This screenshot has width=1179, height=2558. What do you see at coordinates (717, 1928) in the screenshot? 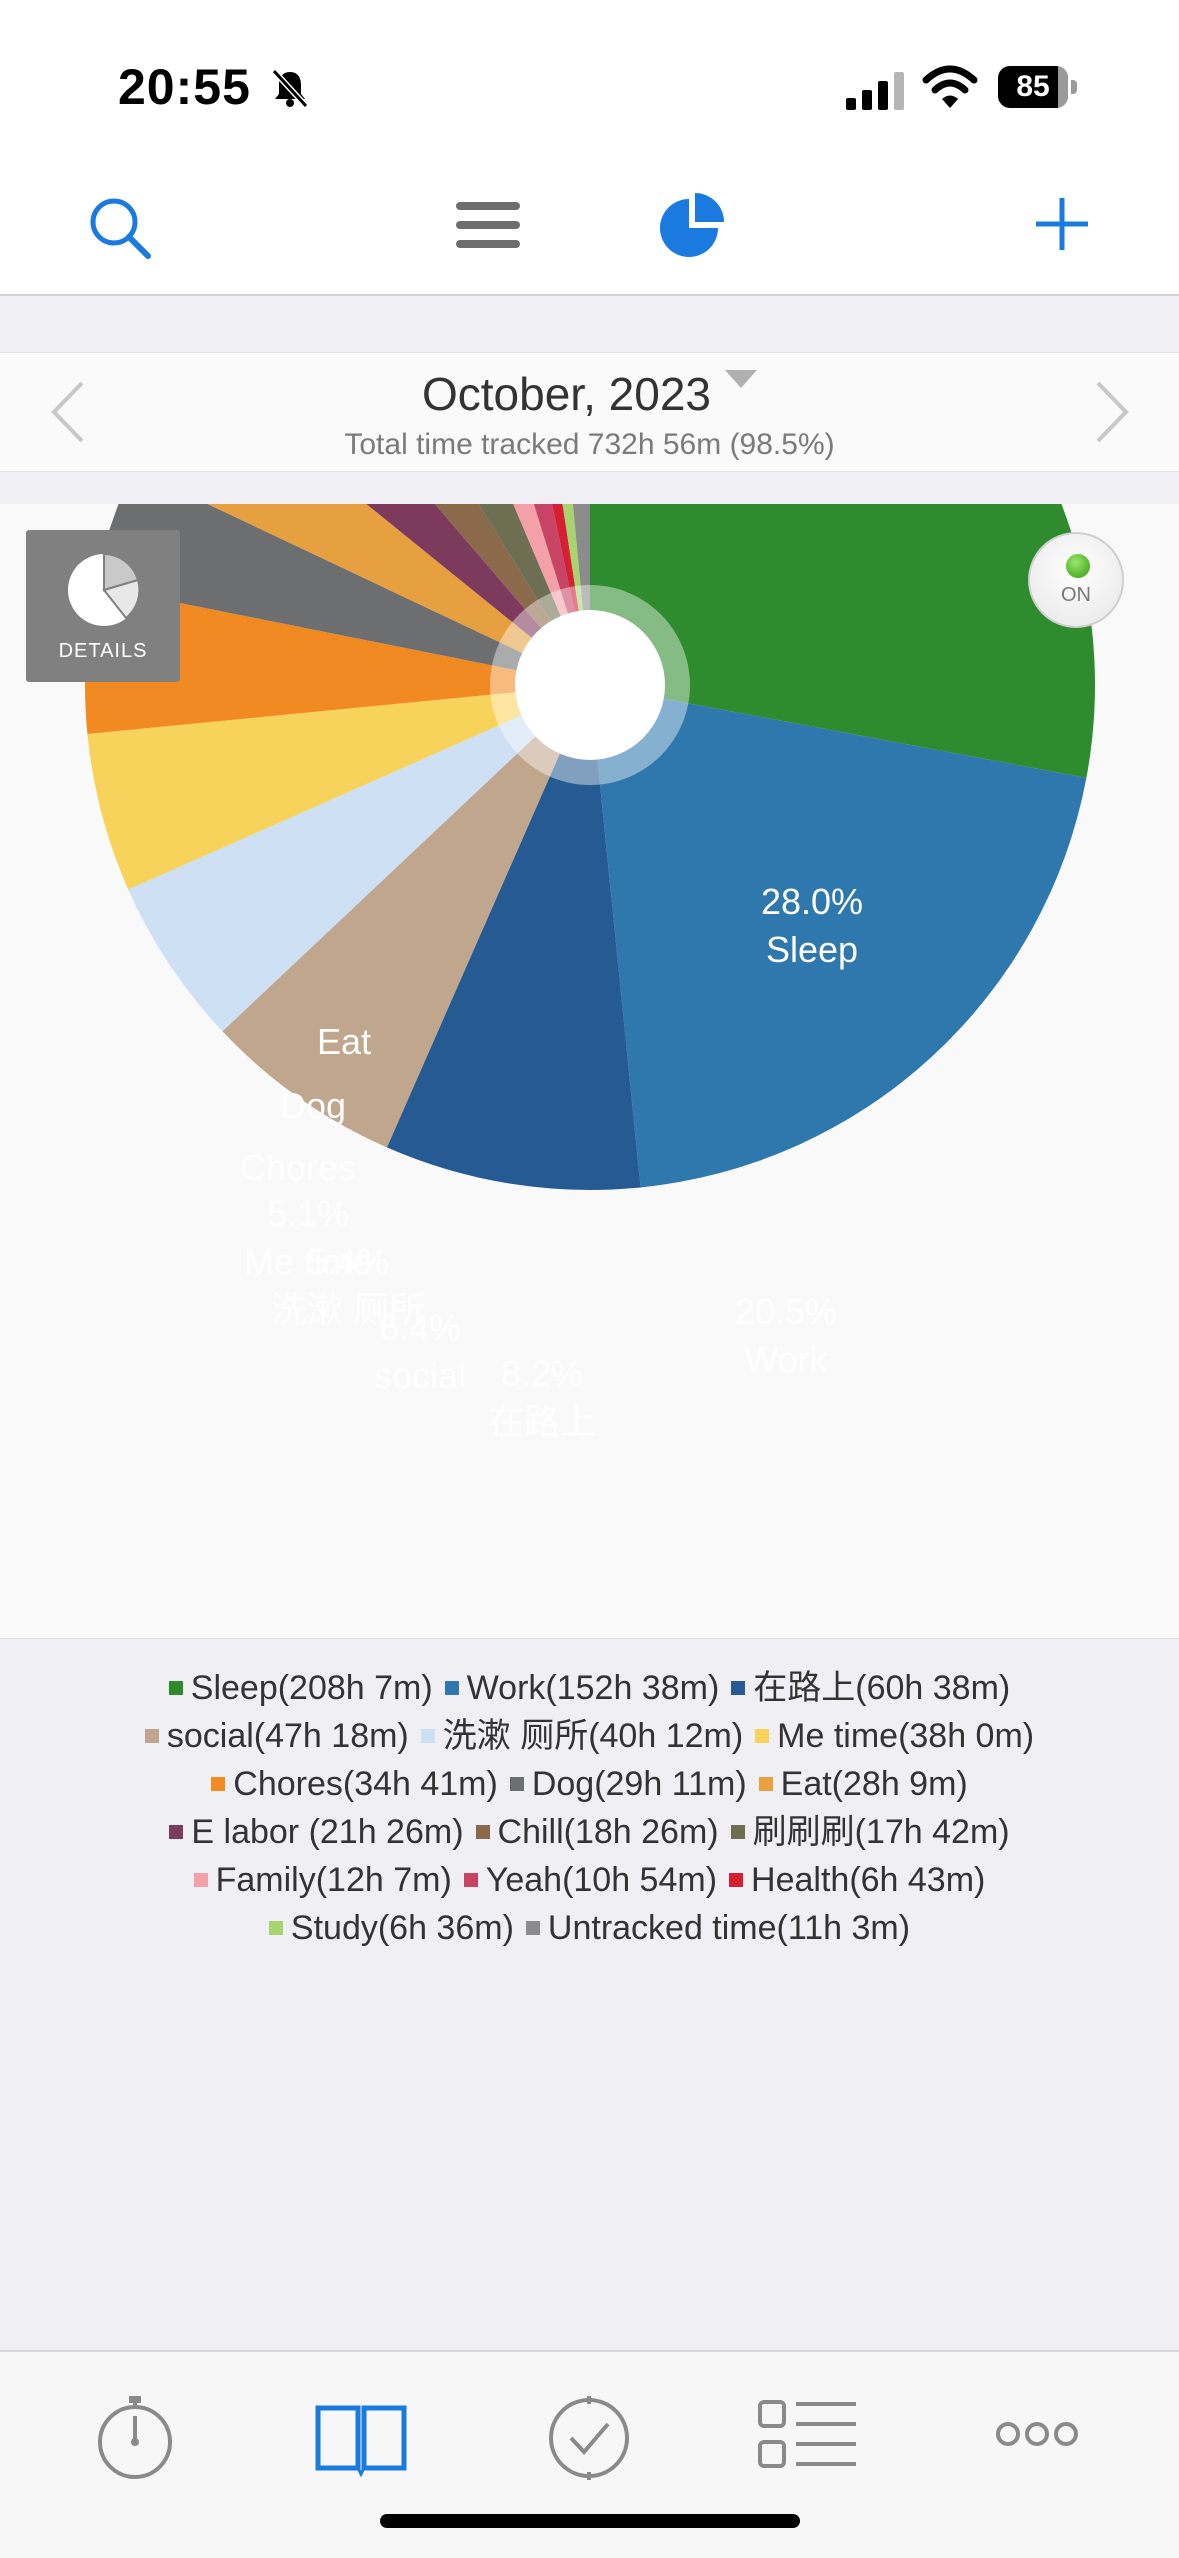
I see `legend-item: Untracked time(11h 3m)` at bounding box center [717, 1928].